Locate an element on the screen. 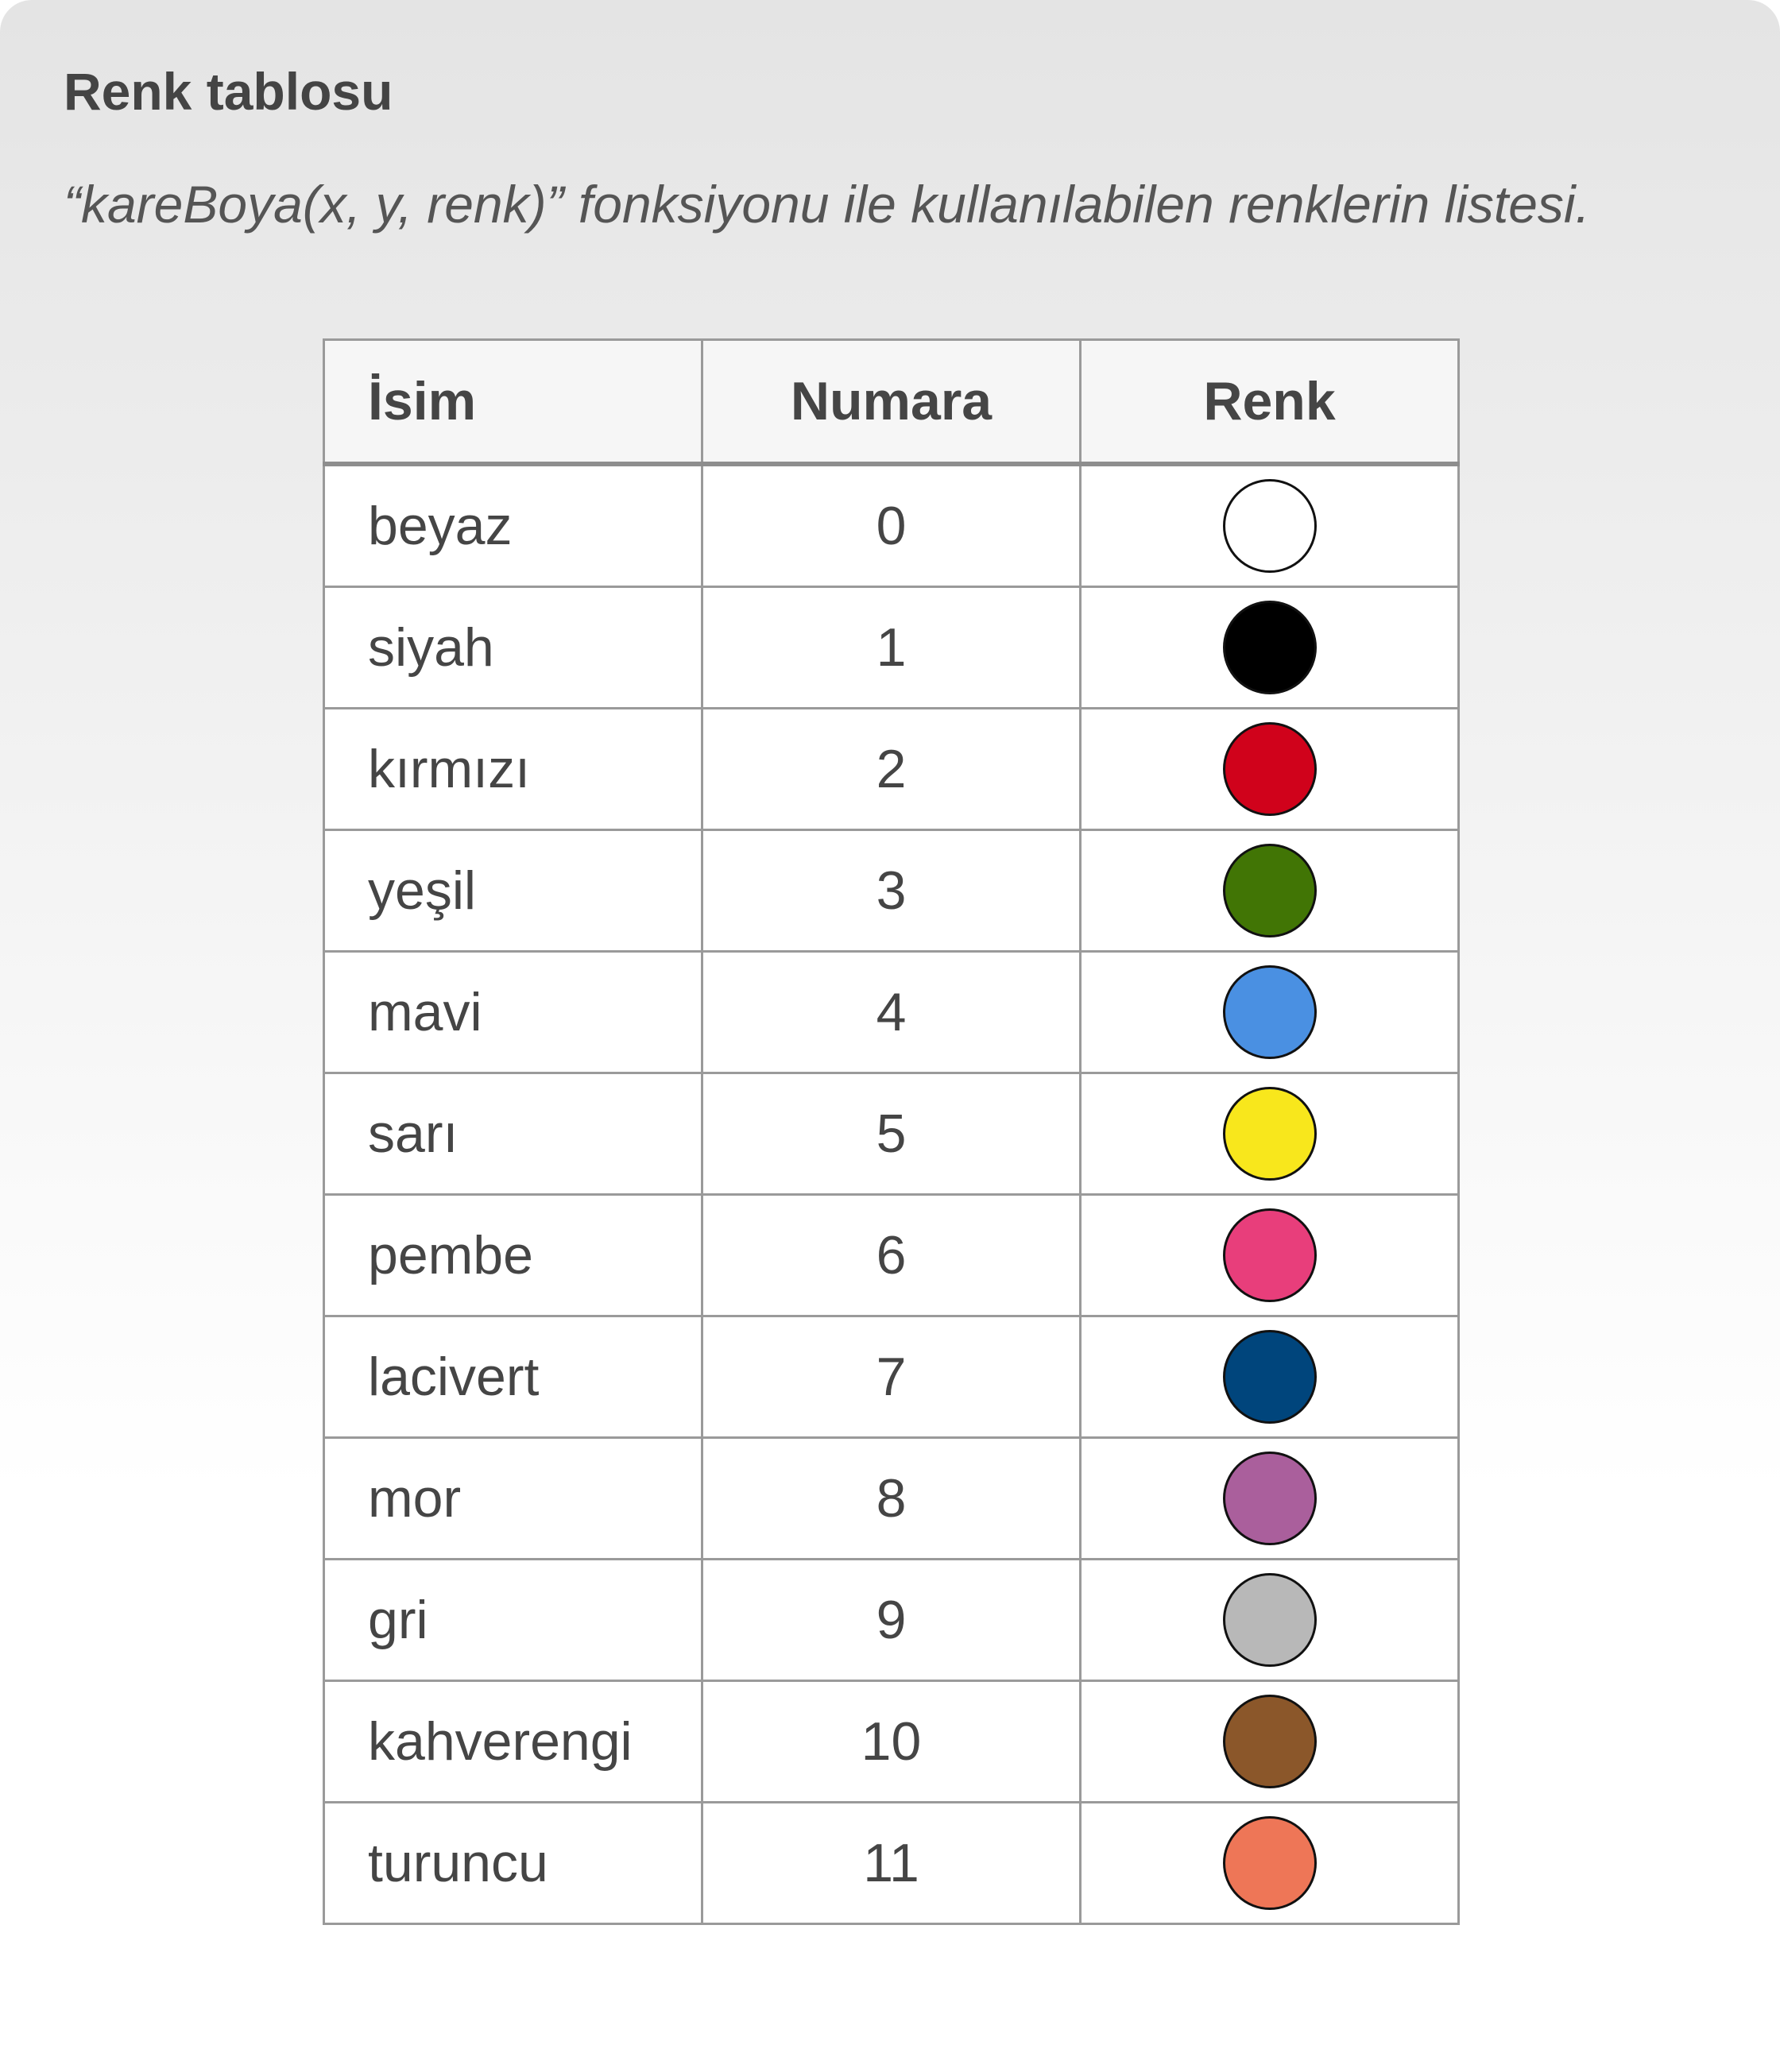  table-row: gri 9 is located at coordinates (891, 1620).